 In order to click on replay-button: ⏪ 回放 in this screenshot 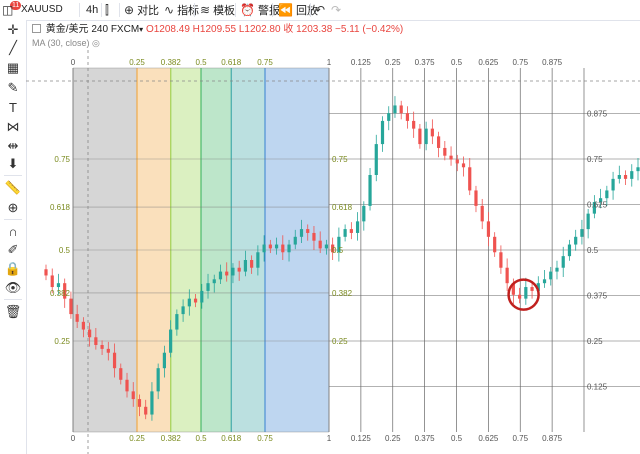, I will do `click(298, 10)`.